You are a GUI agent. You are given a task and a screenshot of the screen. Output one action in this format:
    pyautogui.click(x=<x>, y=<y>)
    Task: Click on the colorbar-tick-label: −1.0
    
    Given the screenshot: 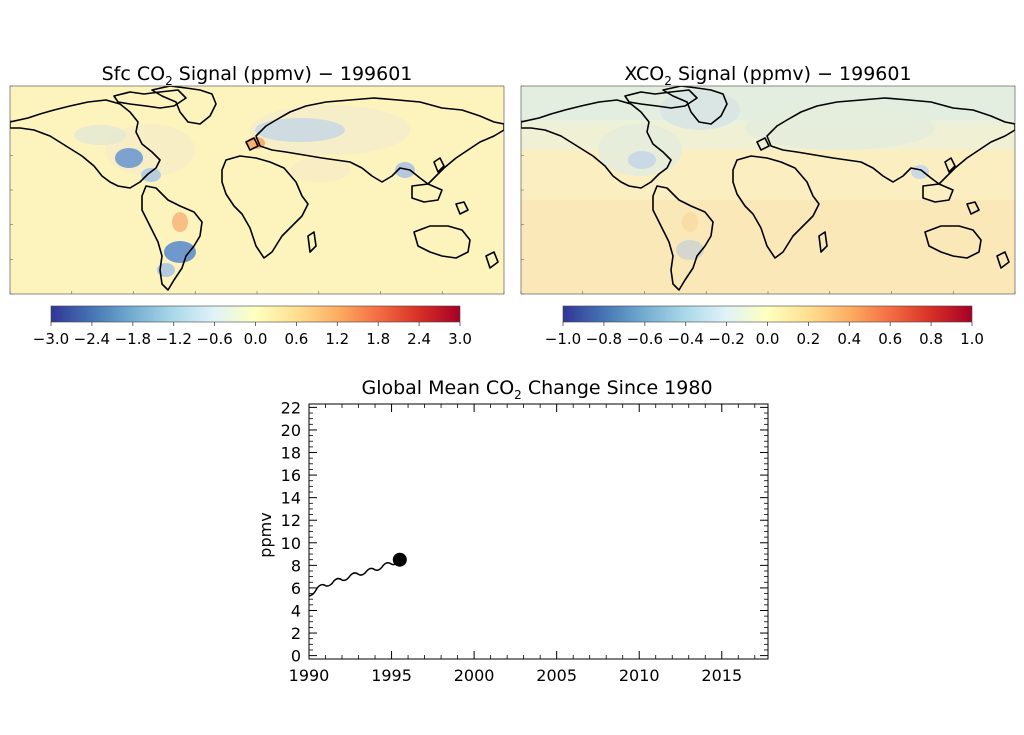 What is the action you would take?
    pyautogui.click(x=563, y=339)
    